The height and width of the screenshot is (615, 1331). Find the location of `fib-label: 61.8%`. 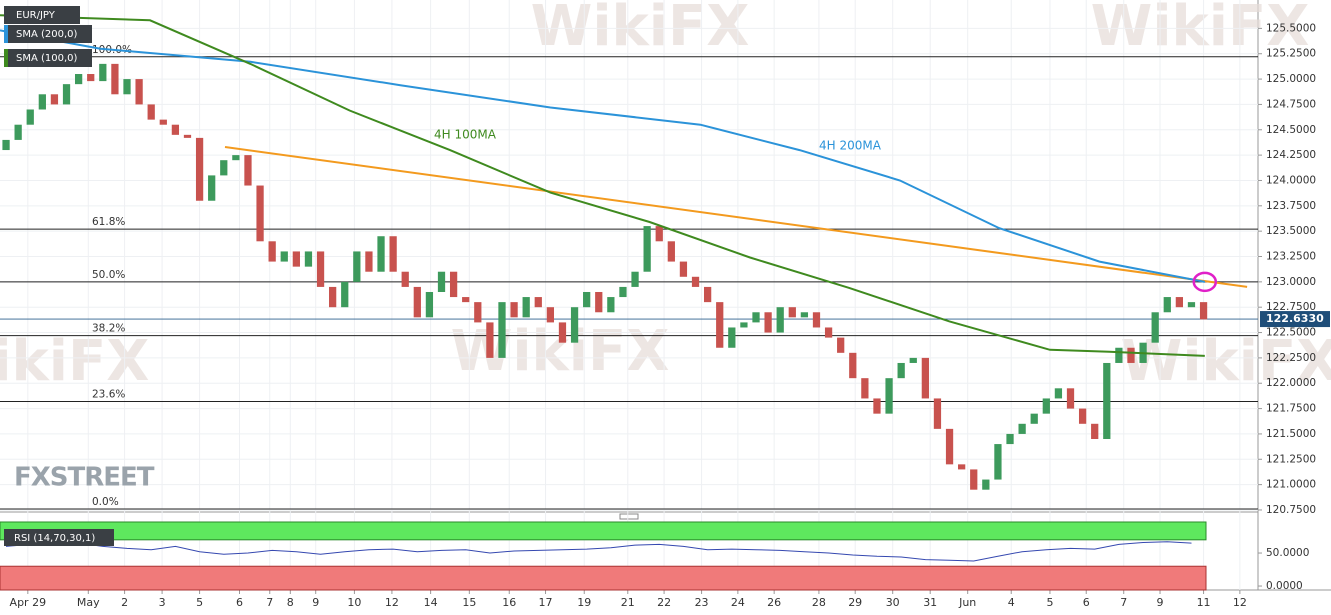

fib-label: 61.8% is located at coordinates (108, 222).